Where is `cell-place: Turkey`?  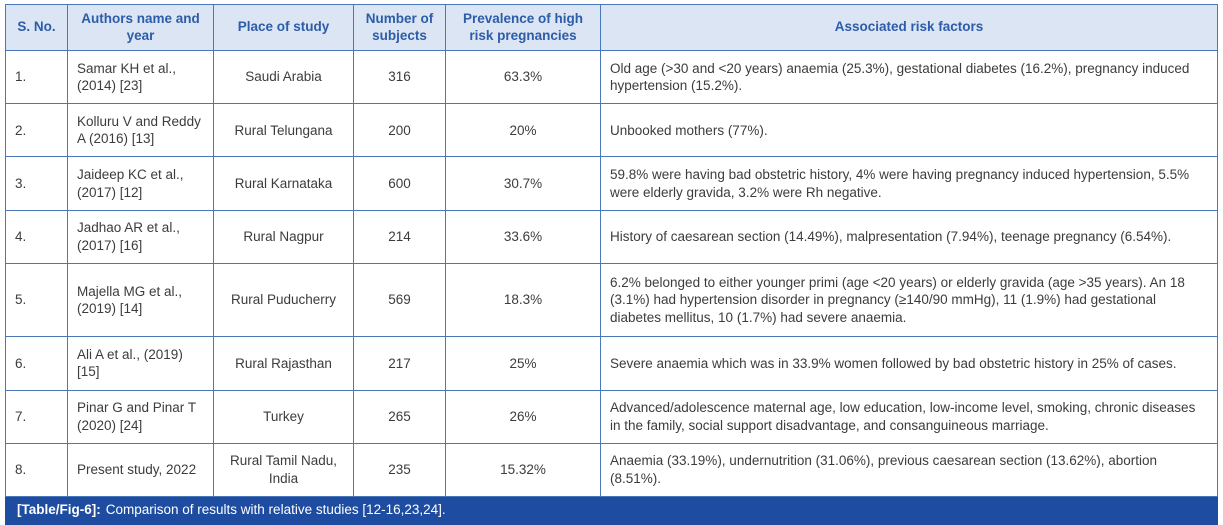 cell-place: Turkey is located at coordinates (283, 416).